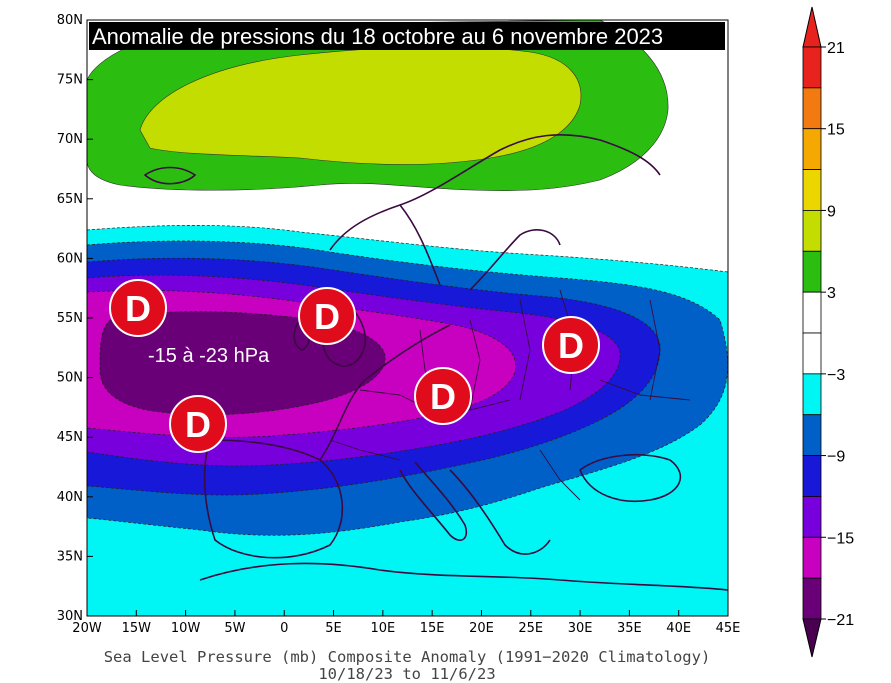 Image resolution: width=891 pixels, height=683 pixels. Describe the element at coordinates (840, 538) in the screenshot. I see `colorbar-label: −15` at that location.